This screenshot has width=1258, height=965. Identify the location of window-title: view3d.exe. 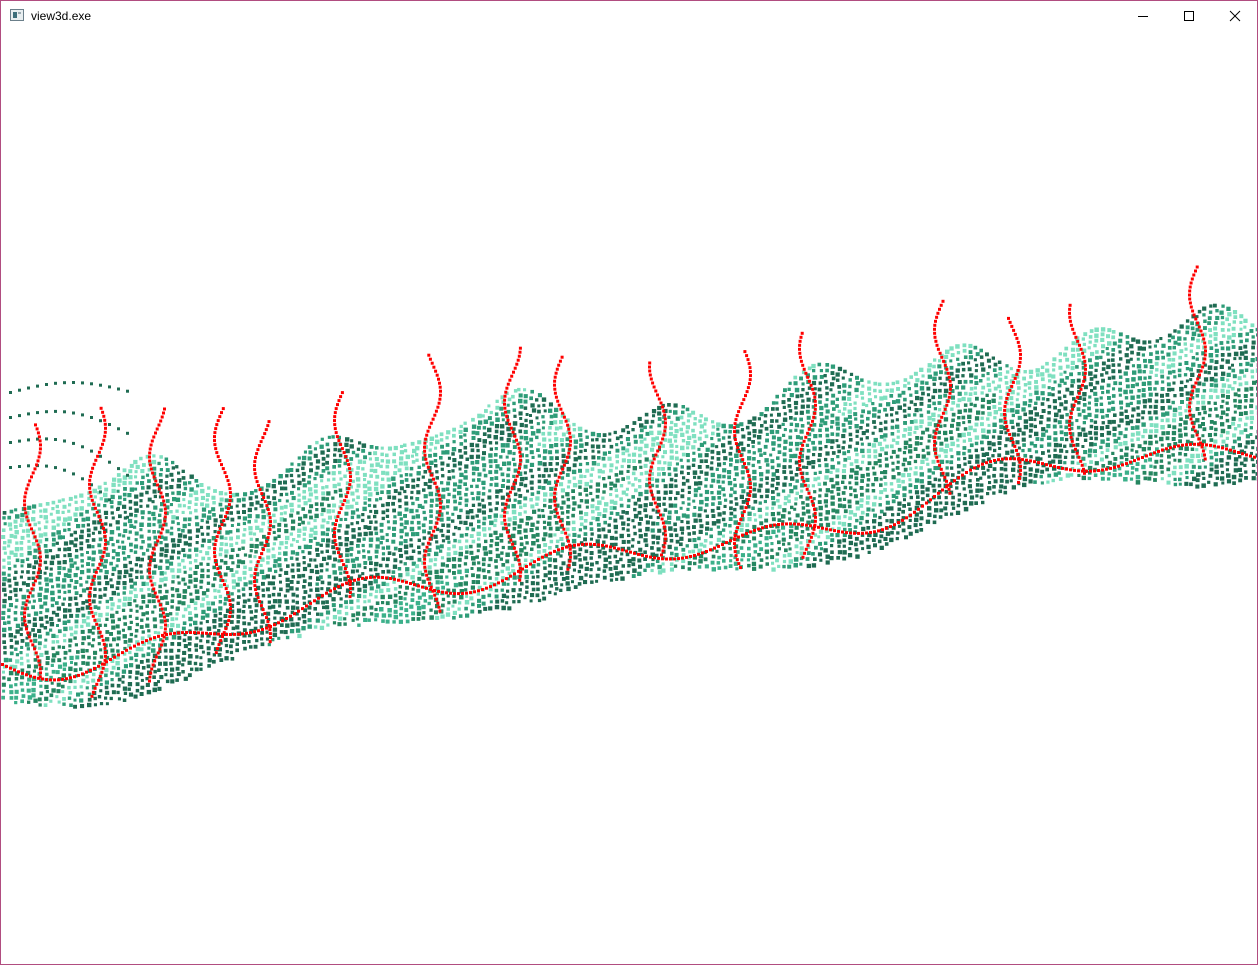
(61, 16).